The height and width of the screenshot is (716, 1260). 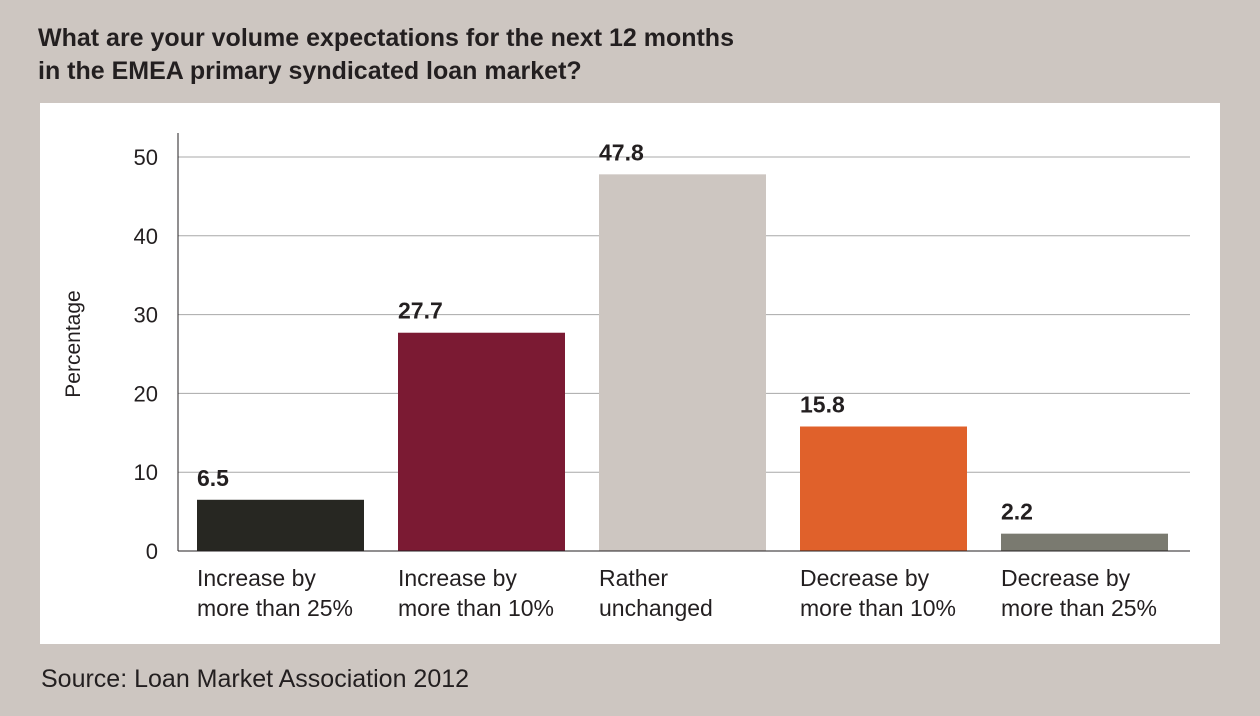 What do you see at coordinates (146, 472) in the screenshot?
I see `y-tick-label-10: 10` at bounding box center [146, 472].